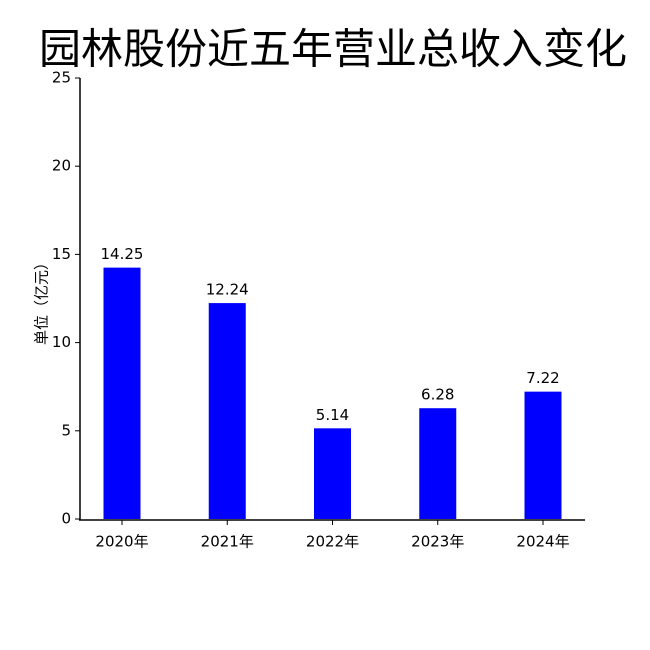  What do you see at coordinates (61, 78) in the screenshot?
I see `y-tick-label: 25` at bounding box center [61, 78].